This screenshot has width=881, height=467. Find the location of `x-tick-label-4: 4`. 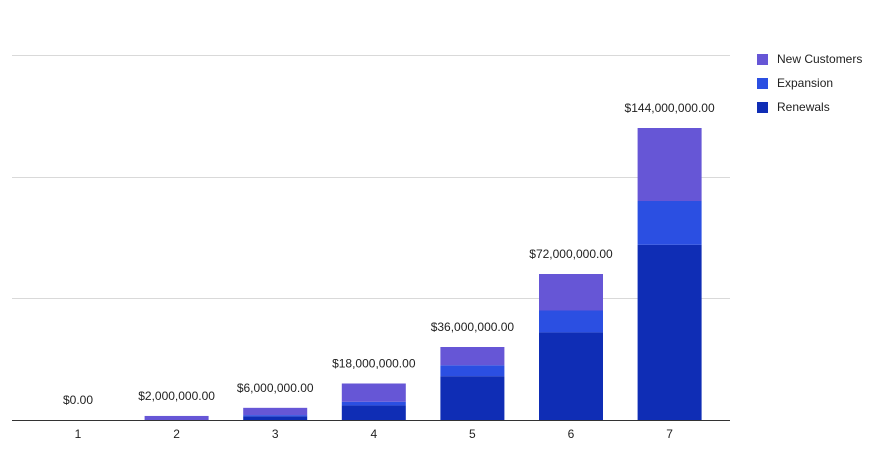

x-tick-label-4: 4 is located at coordinates (373, 434).